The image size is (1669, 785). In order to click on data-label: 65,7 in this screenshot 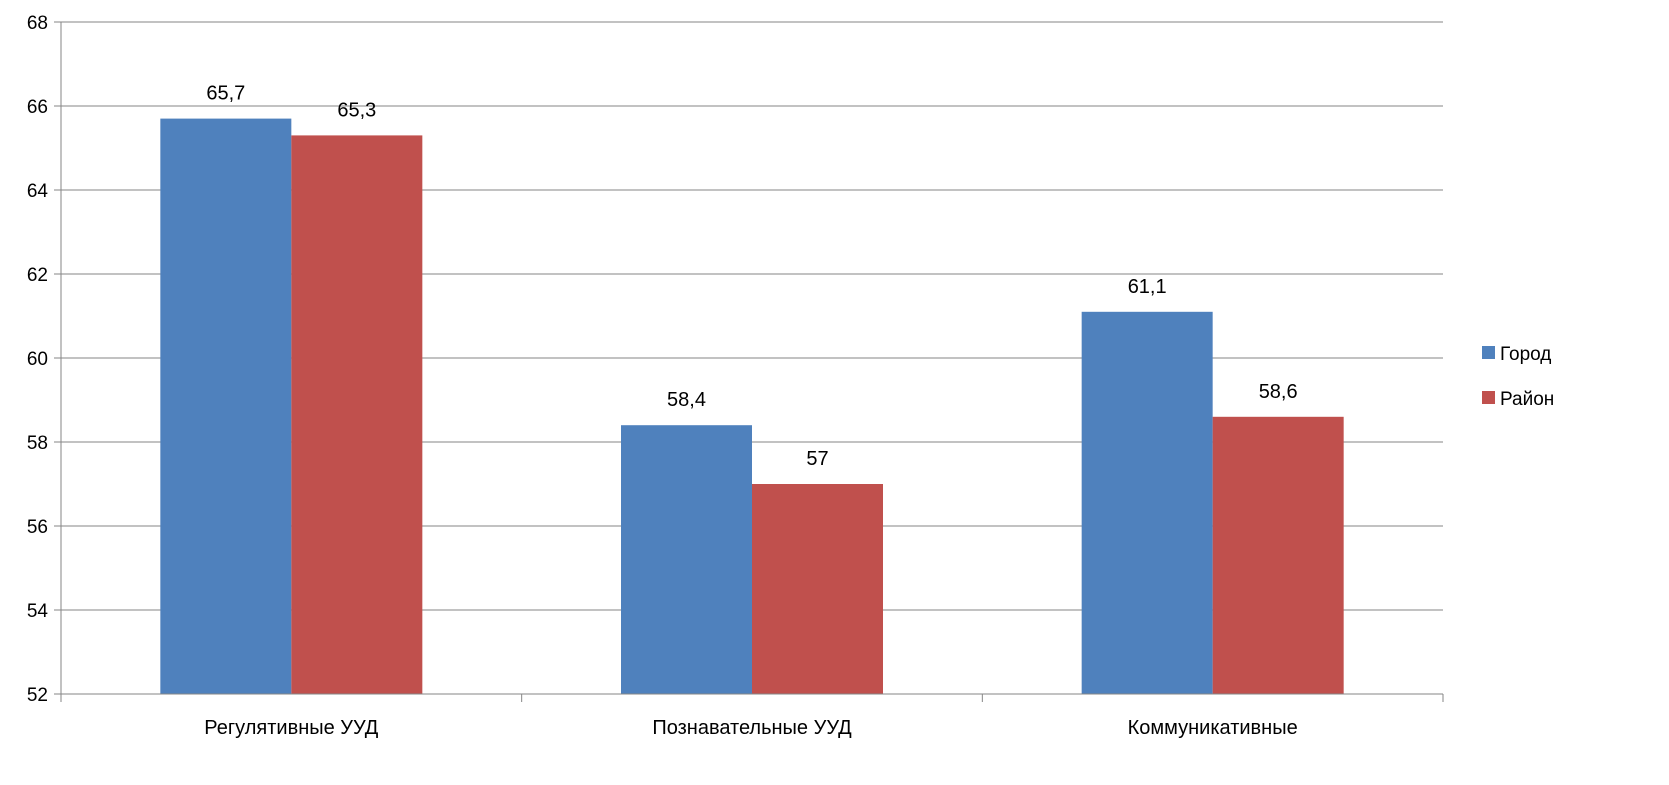, I will do `click(225, 94)`.